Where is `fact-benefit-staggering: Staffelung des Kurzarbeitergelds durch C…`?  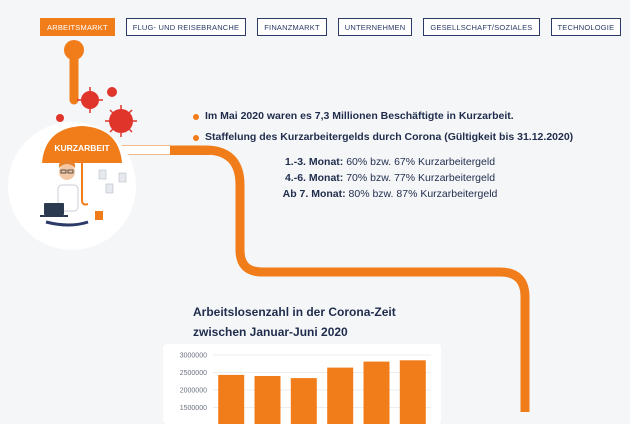
fact-benefit-staggering: Staffelung des Kurzarbeitergelds durch C… is located at coordinates (403, 137).